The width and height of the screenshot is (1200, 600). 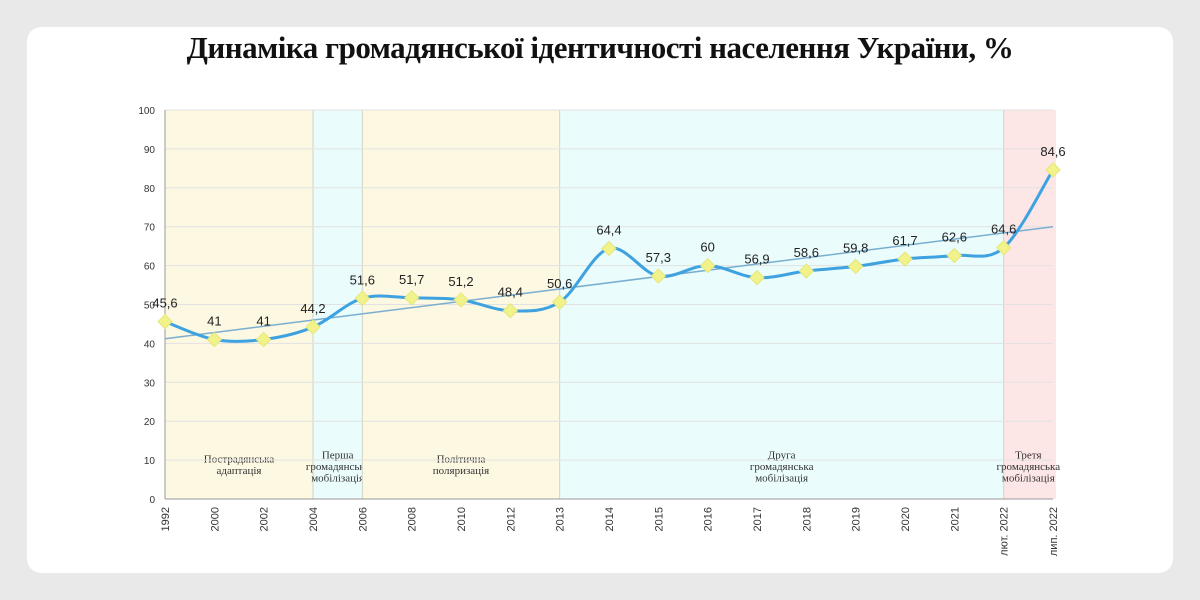 What do you see at coordinates (338, 456) in the screenshot?
I see `period-label: Перша` at bounding box center [338, 456].